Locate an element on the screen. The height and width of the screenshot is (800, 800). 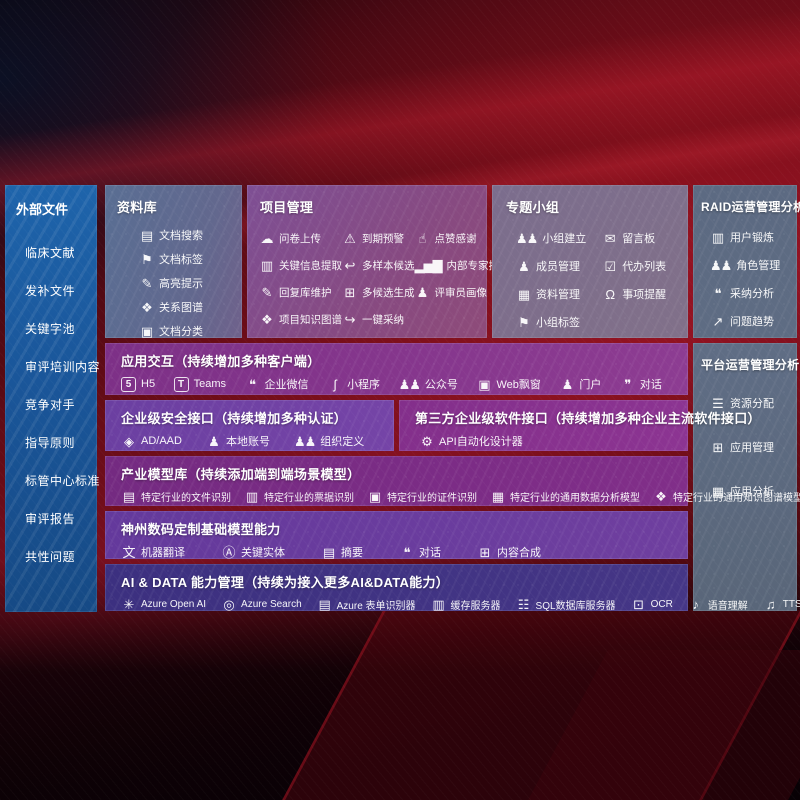
sidebar-item: 共性问题 is located at coordinates (50, 557).